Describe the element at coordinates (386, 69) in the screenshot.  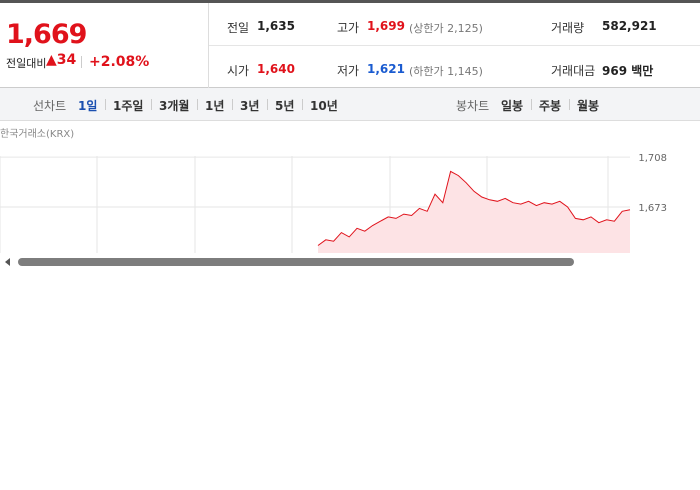
I see `stat-value: 1,621` at that location.